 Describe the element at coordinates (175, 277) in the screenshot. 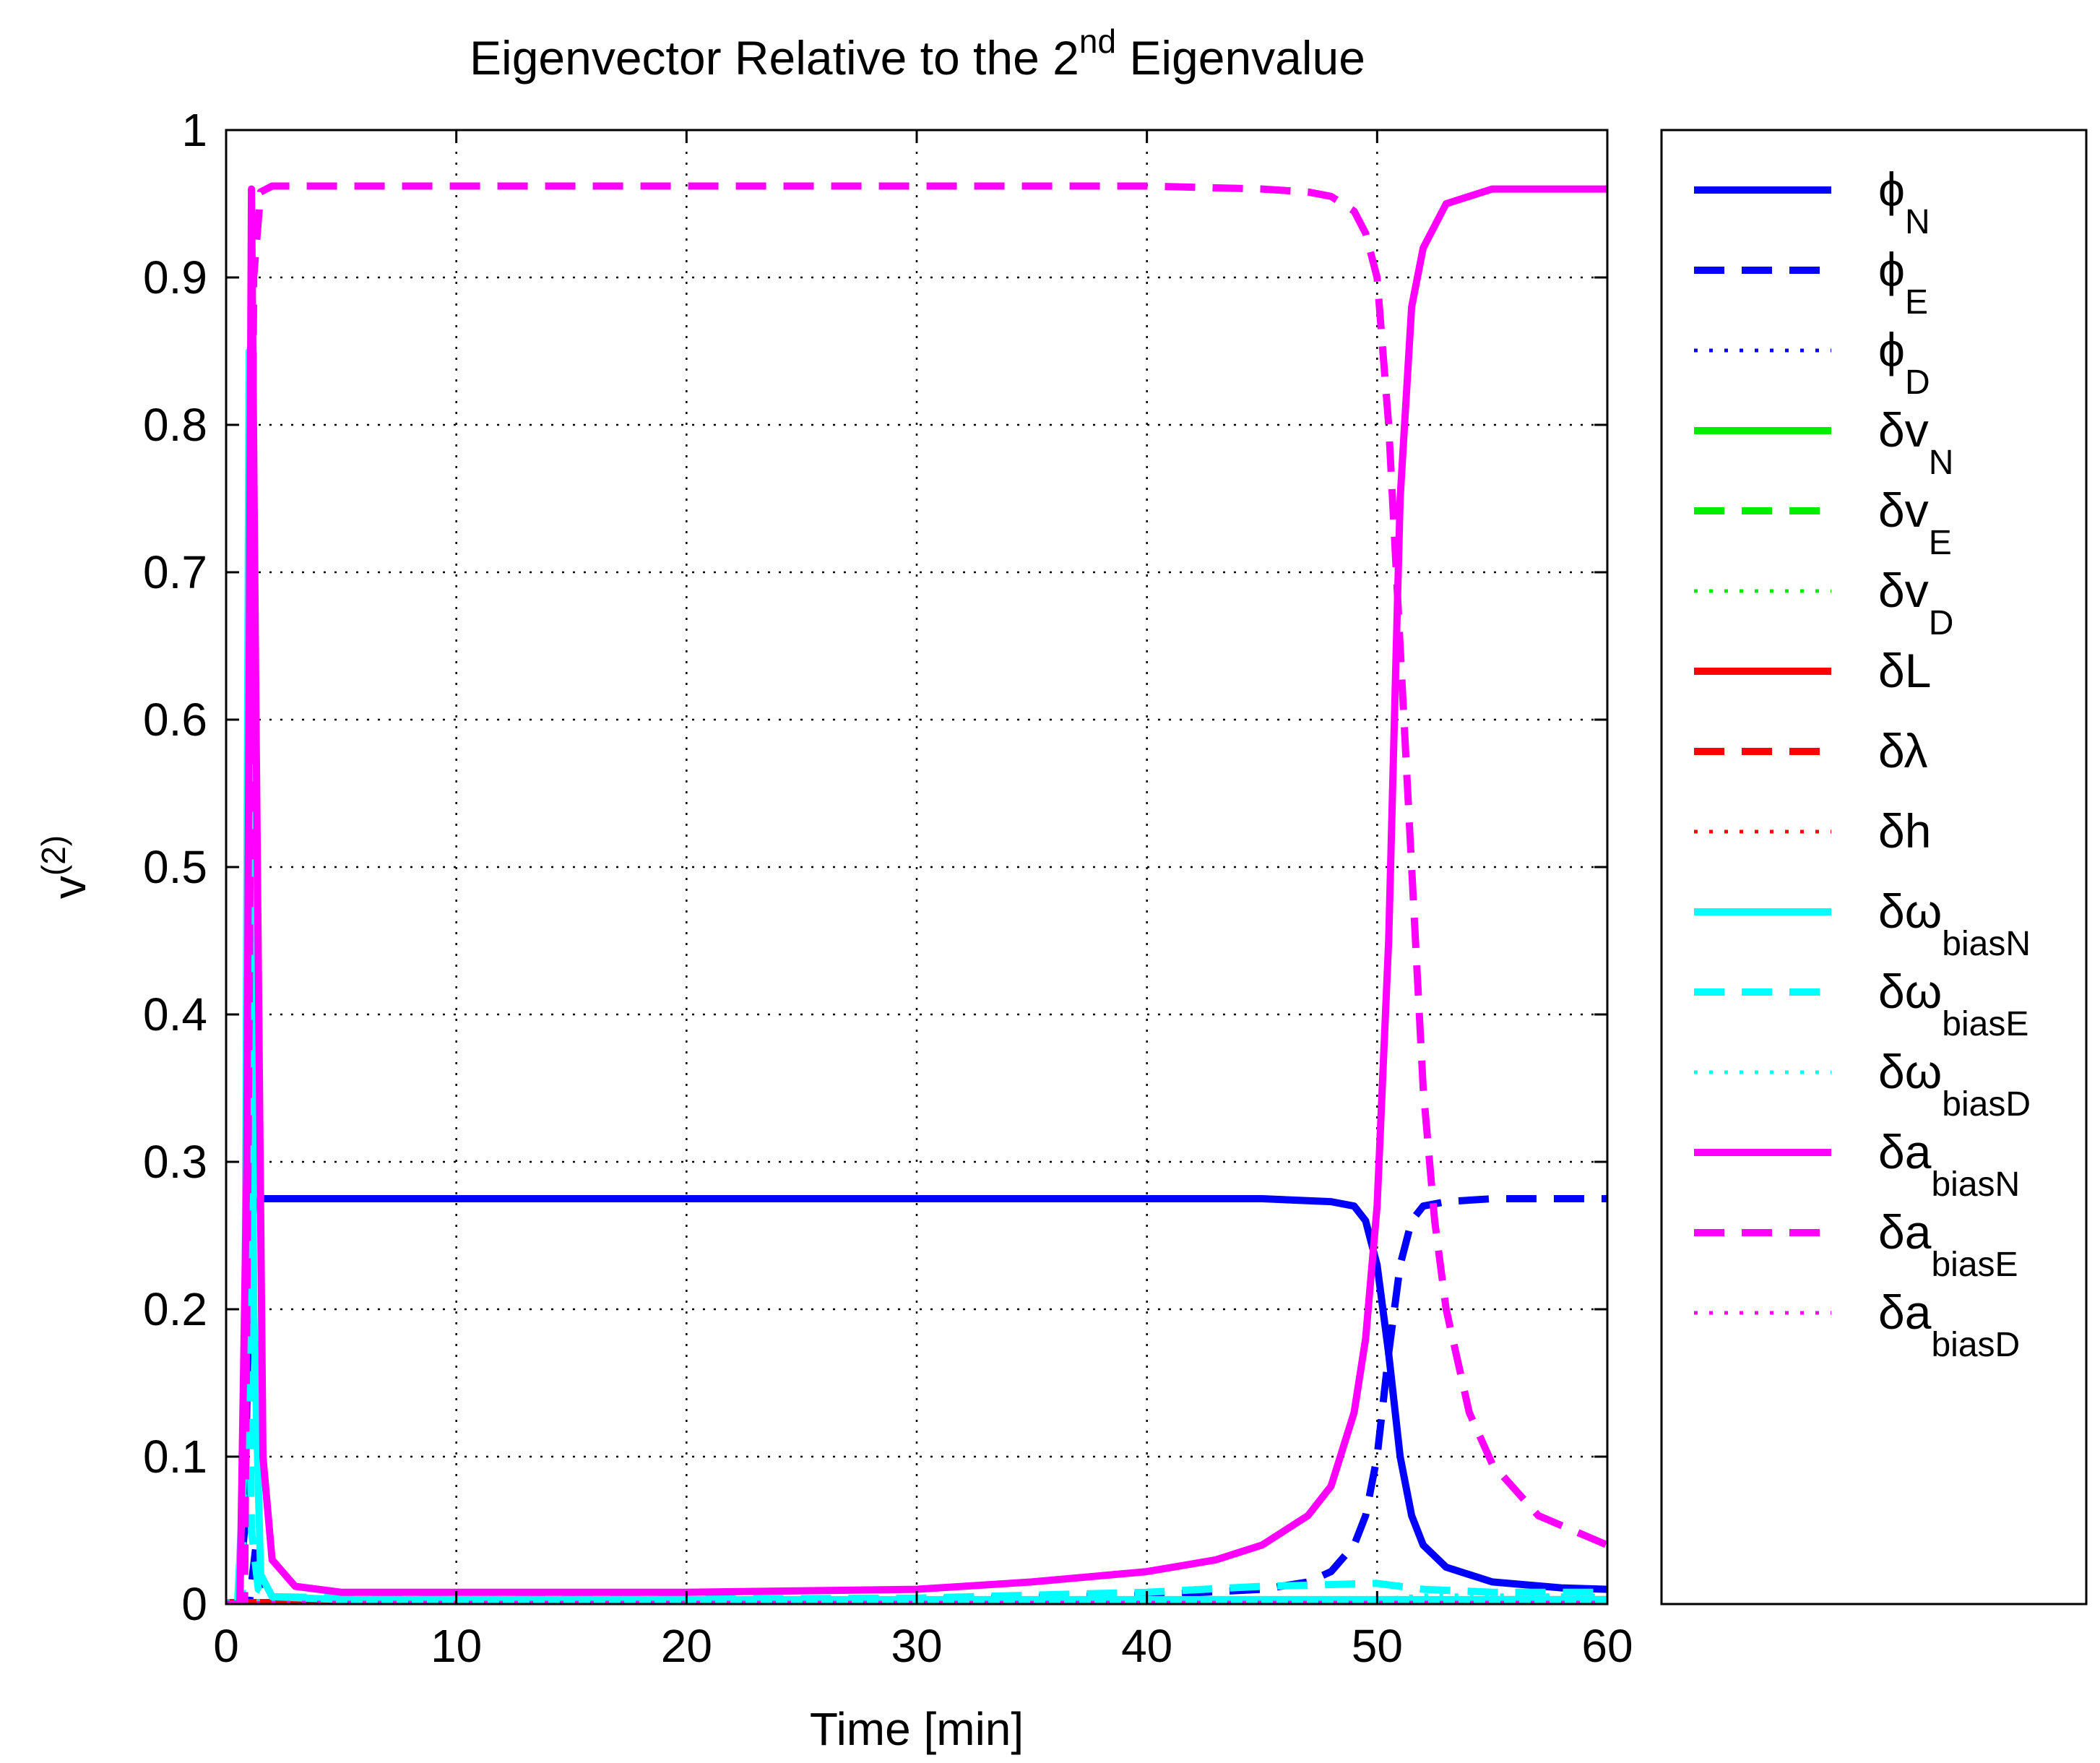

I see `y-tick-label: 0.9` at that location.